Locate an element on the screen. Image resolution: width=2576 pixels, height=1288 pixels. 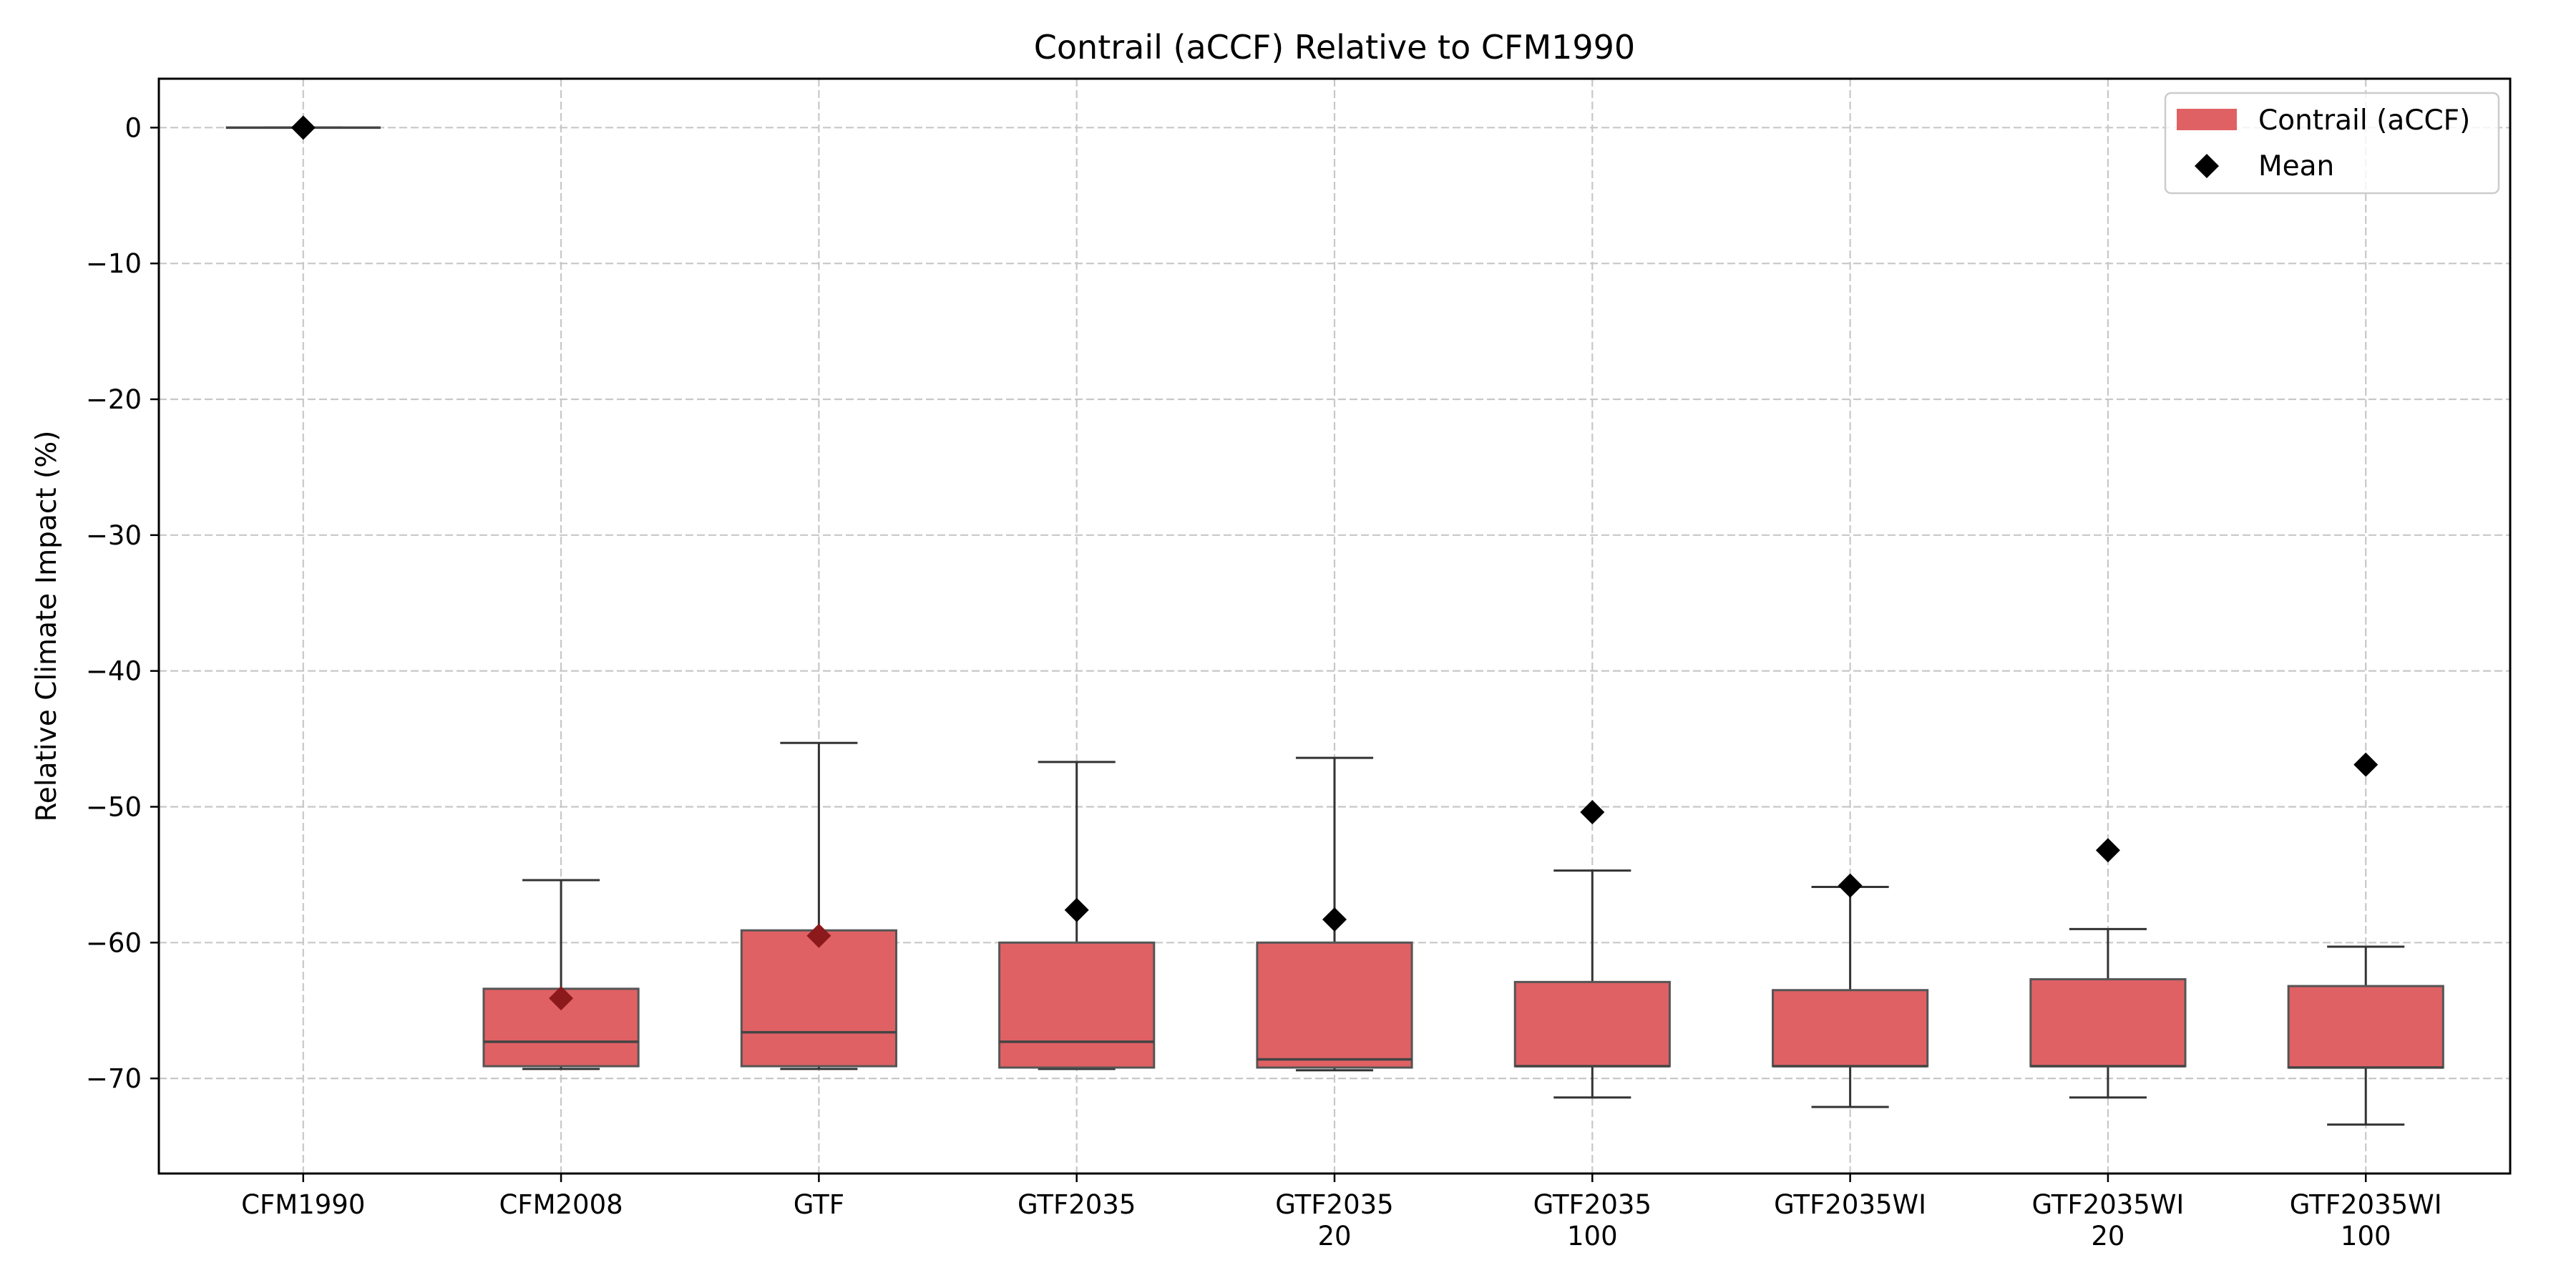
y-tick-label: −60 is located at coordinates (114, 942).